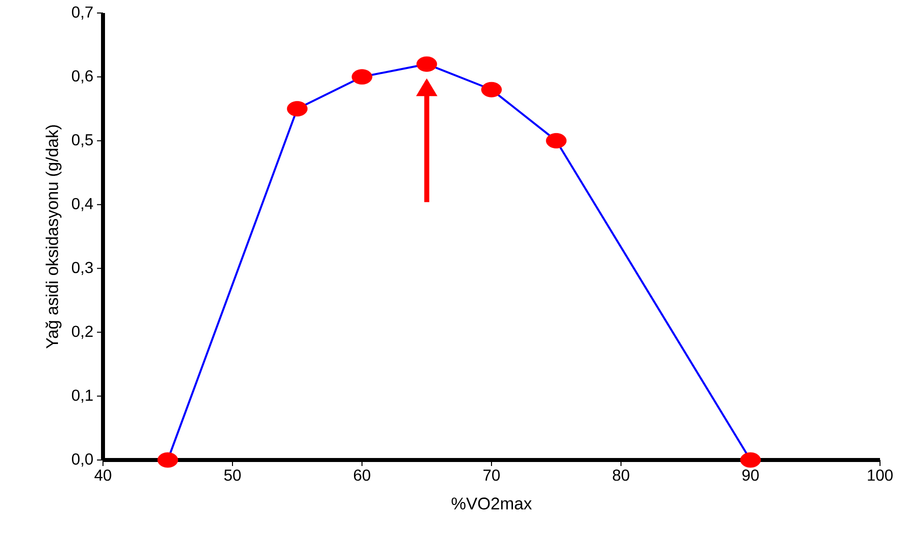 The image size is (902, 539). Describe the element at coordinates (82, 77) in the screenshot. I see `y-tick-label: 0,6` at that location.